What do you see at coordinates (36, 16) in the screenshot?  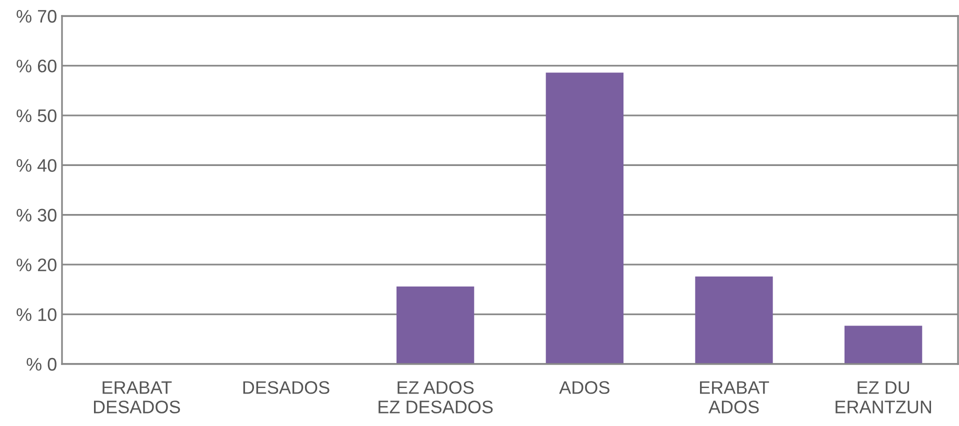 I see `y-tick-label: % 70` at bounding box center [36, 16].